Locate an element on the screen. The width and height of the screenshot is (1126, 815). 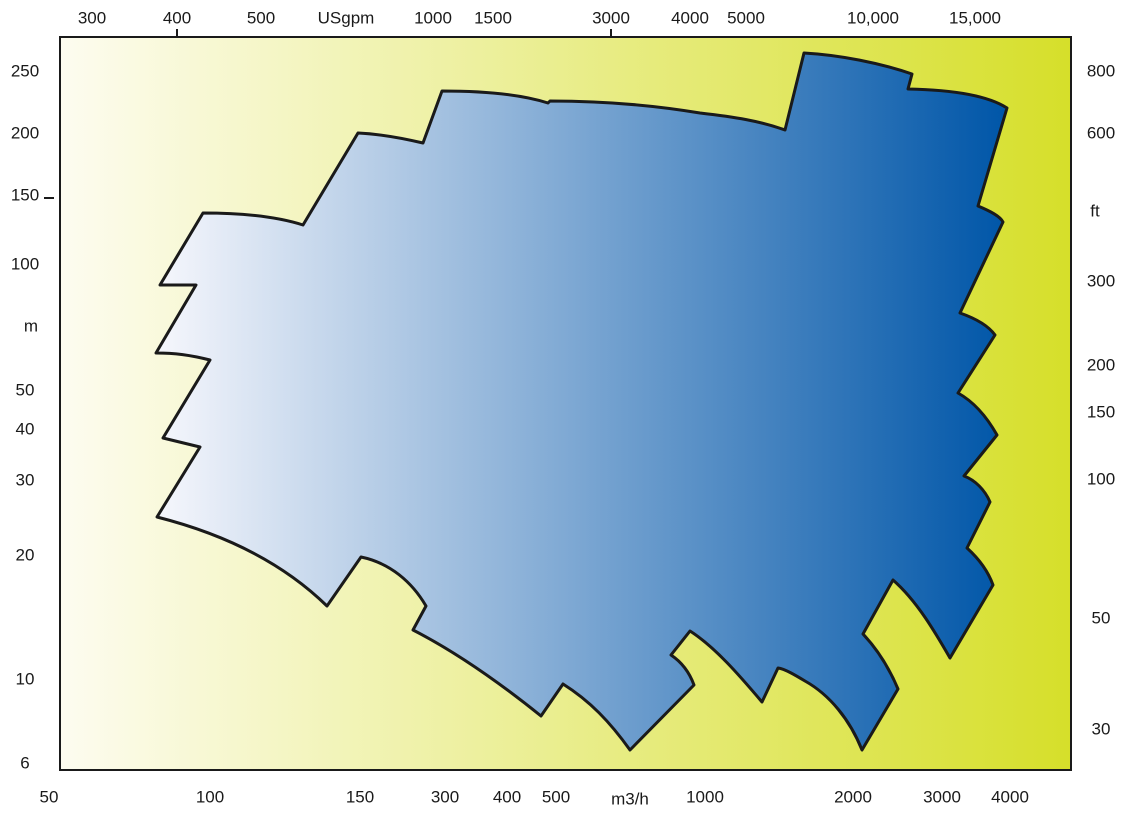
right-tick-label: 150 is located at coordinates (1101, 411).